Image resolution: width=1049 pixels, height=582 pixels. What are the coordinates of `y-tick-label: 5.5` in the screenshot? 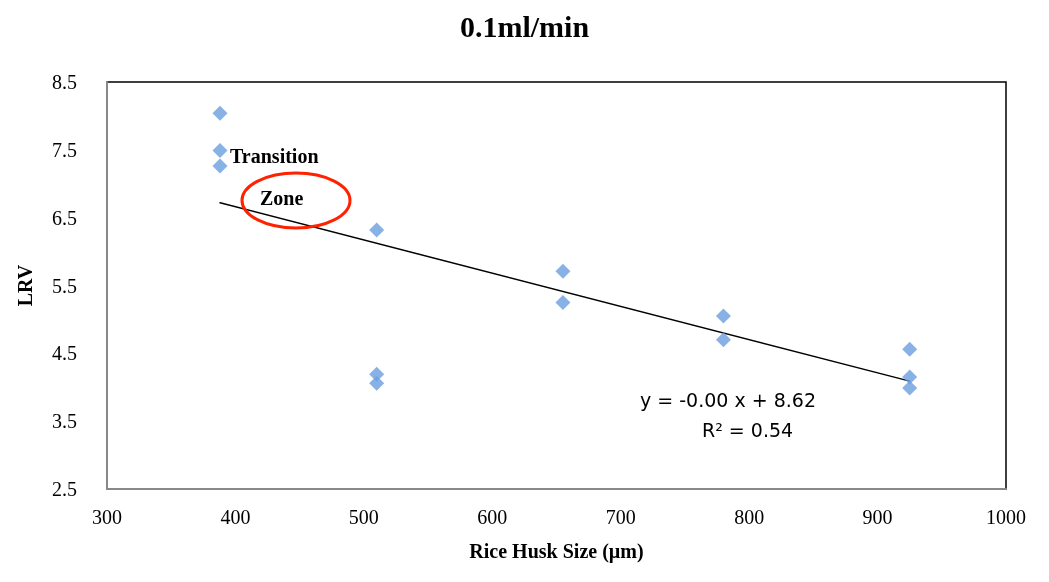 It's located at (64, 285).